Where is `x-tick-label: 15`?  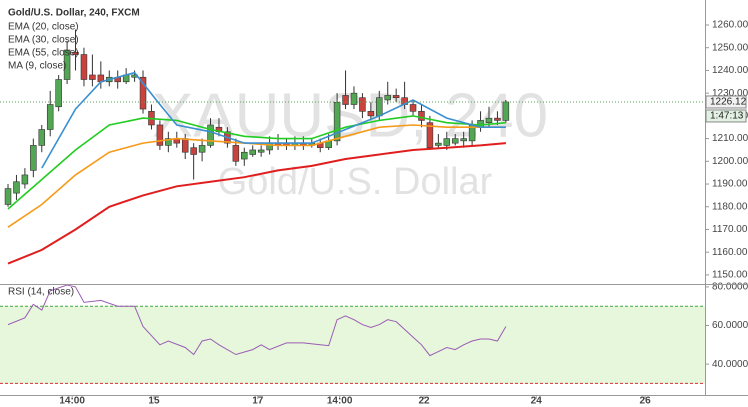 x-tick-label: 15 is located at coordinates (154, 401).